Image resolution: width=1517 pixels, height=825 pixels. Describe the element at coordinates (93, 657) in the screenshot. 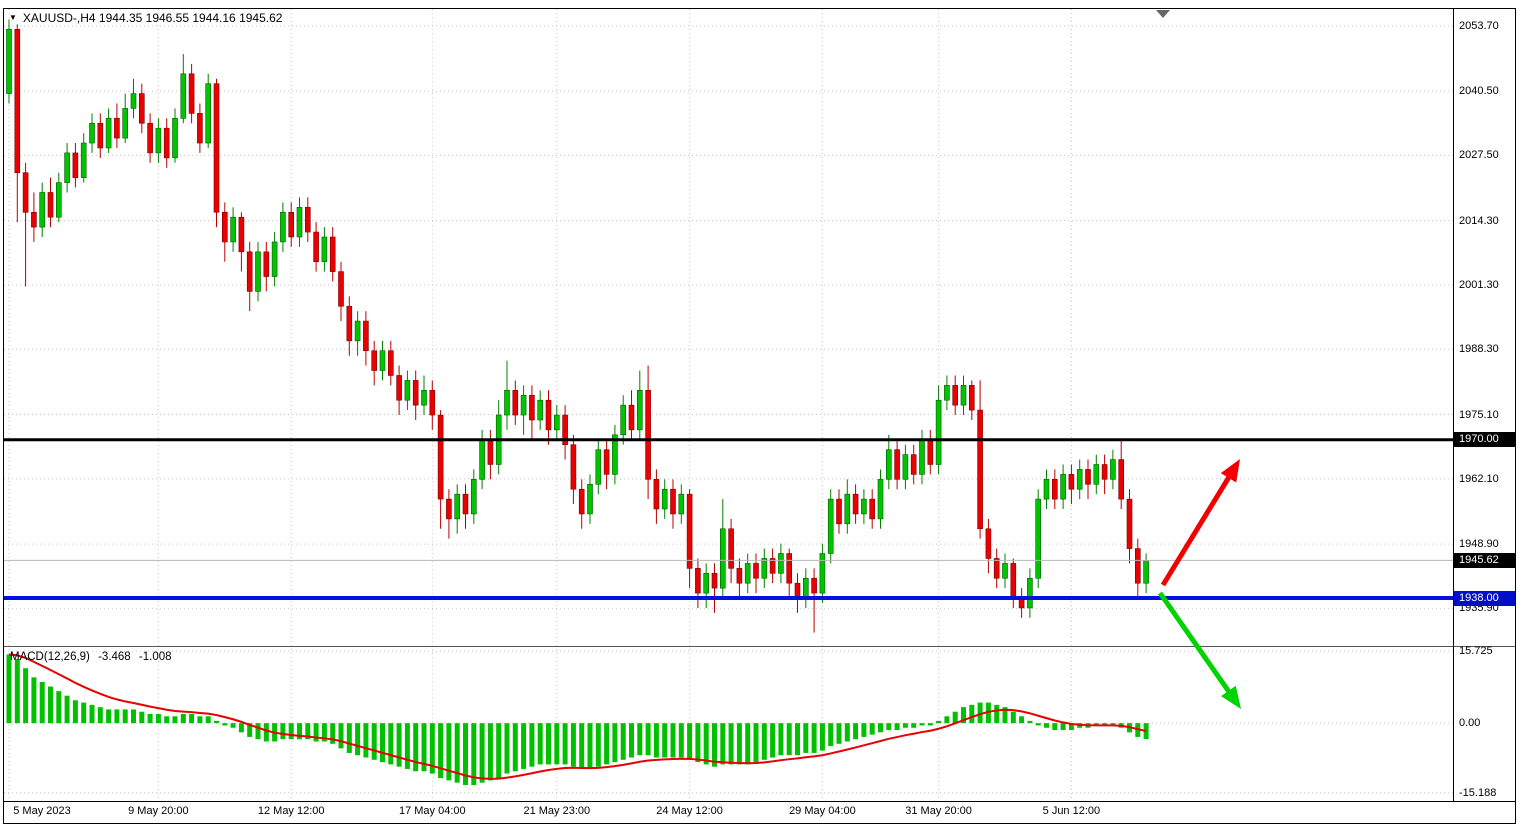

I see `macd-indicator-label: MACD(12,26,9) -3.468 -1.008` at that location.